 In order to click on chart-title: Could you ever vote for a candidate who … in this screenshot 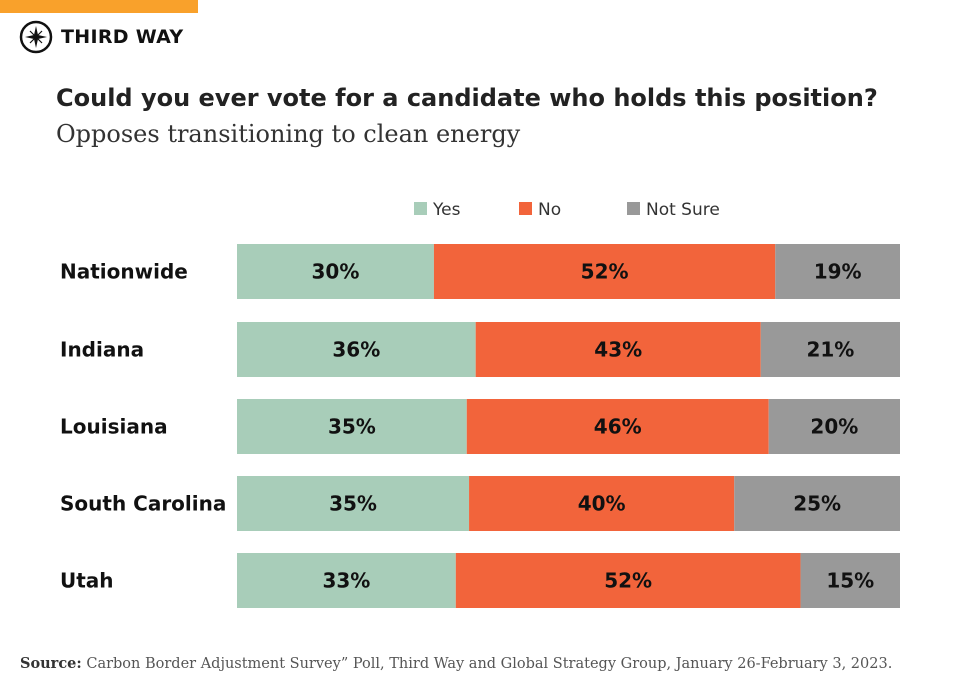, I will do `click(467, 98)`.